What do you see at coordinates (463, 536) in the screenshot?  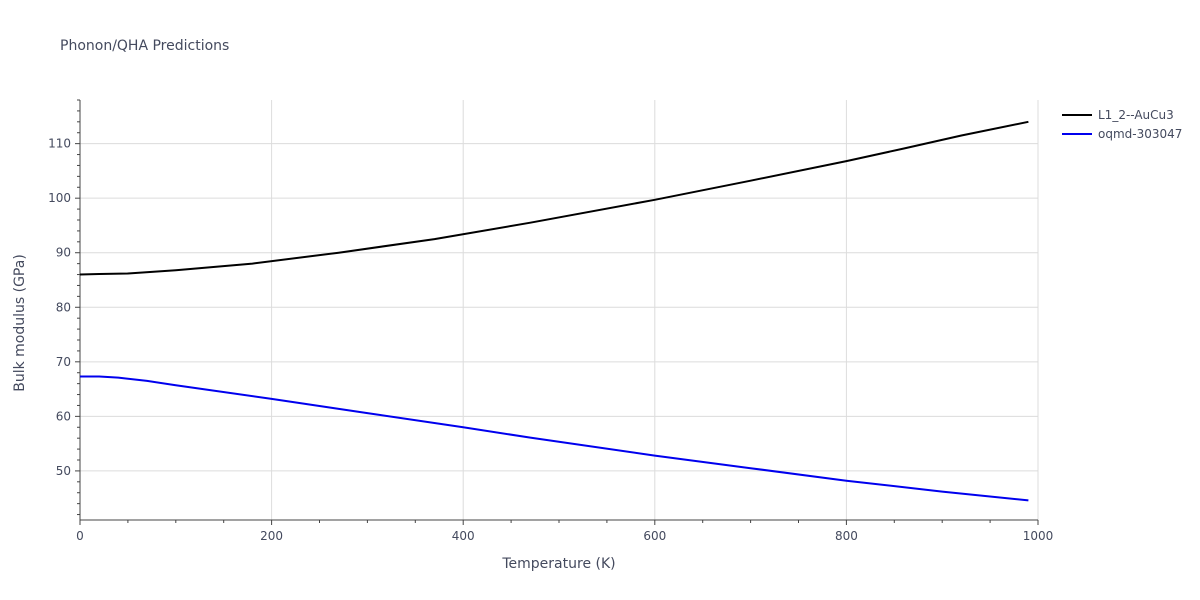 I see `x-tick-label-2: 400` at bounding box center [463, 536].